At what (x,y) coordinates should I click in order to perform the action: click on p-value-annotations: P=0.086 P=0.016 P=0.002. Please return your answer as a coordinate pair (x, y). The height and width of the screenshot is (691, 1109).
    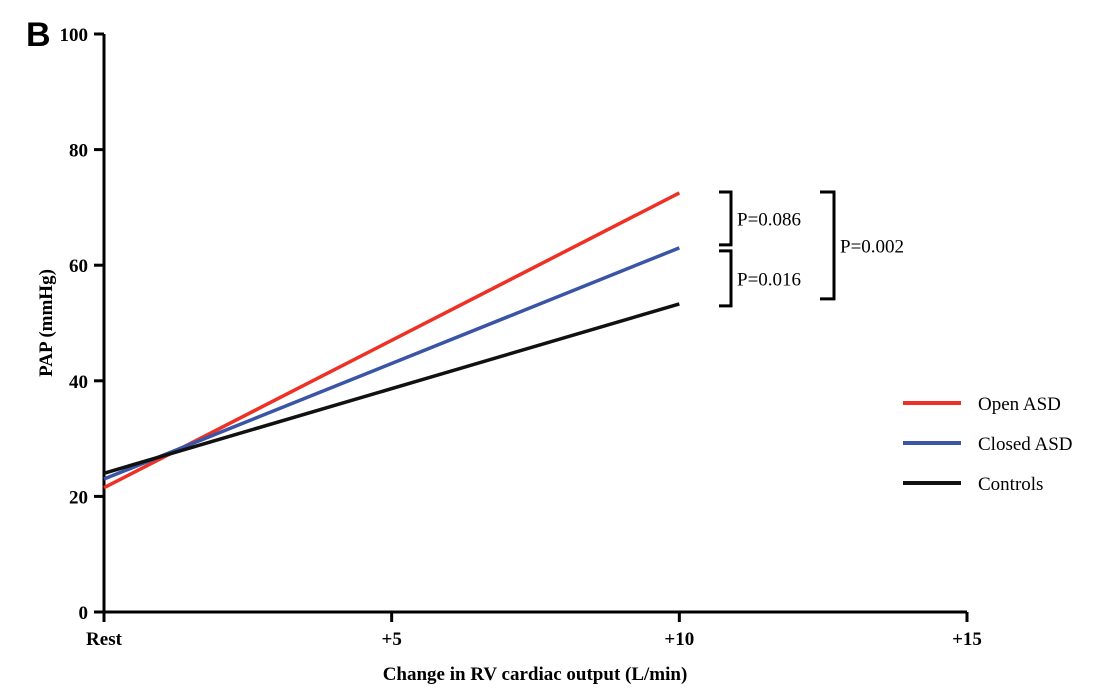
    Looking at the image, I should click on (811, 249).